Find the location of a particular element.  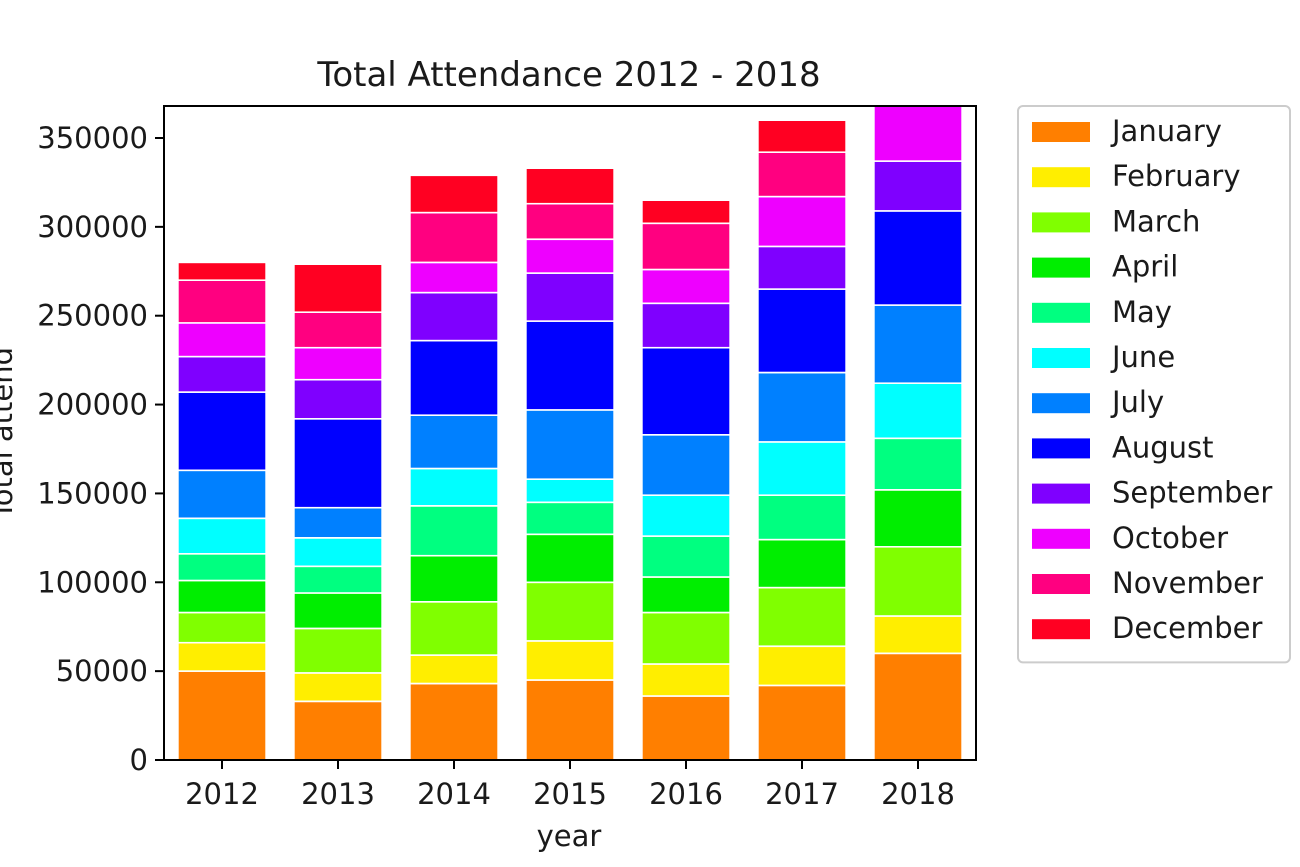

bar-2012-november is located at coordinates (222, 301).